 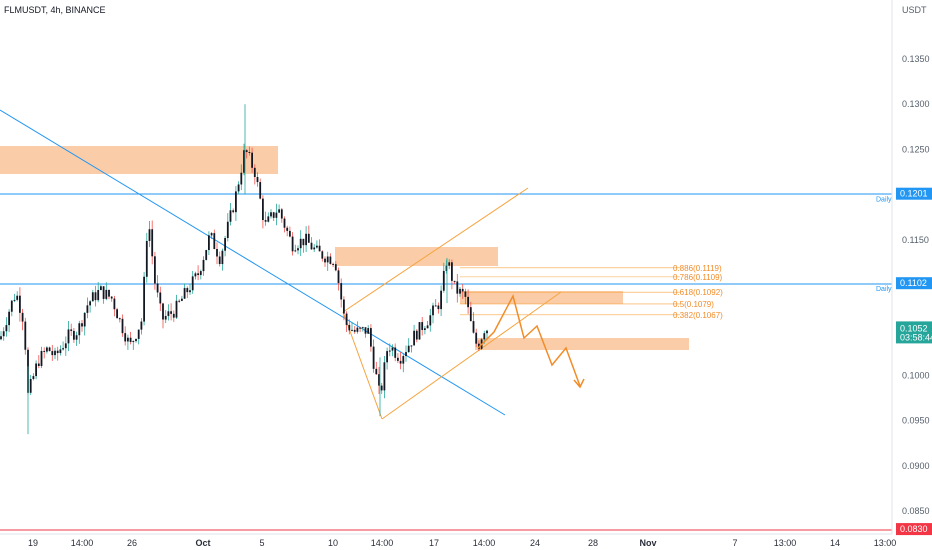 What do you see at coordinates (915, 240) in the screenshot?
I see `price-tick: 0.1150` at bounding box center [915, 240].